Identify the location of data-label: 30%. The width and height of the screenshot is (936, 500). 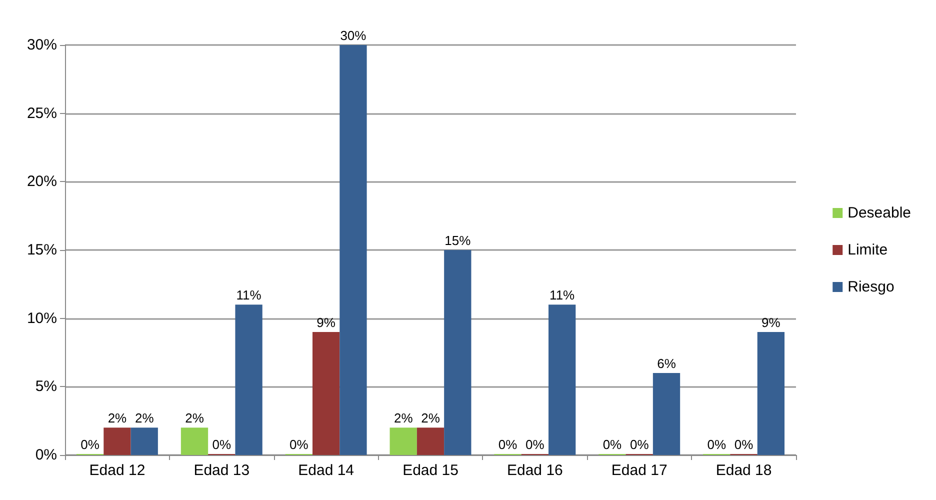
(353, 35).